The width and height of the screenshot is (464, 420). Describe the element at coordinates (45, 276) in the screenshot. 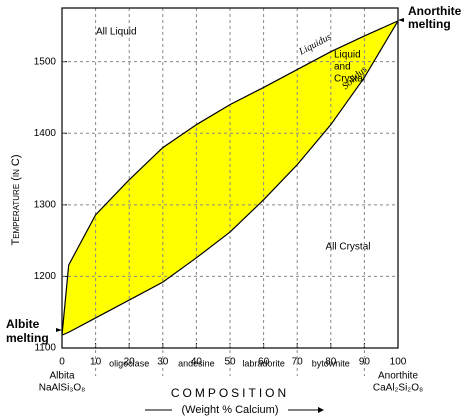

I see `y-tick-label: 1200` at that location.